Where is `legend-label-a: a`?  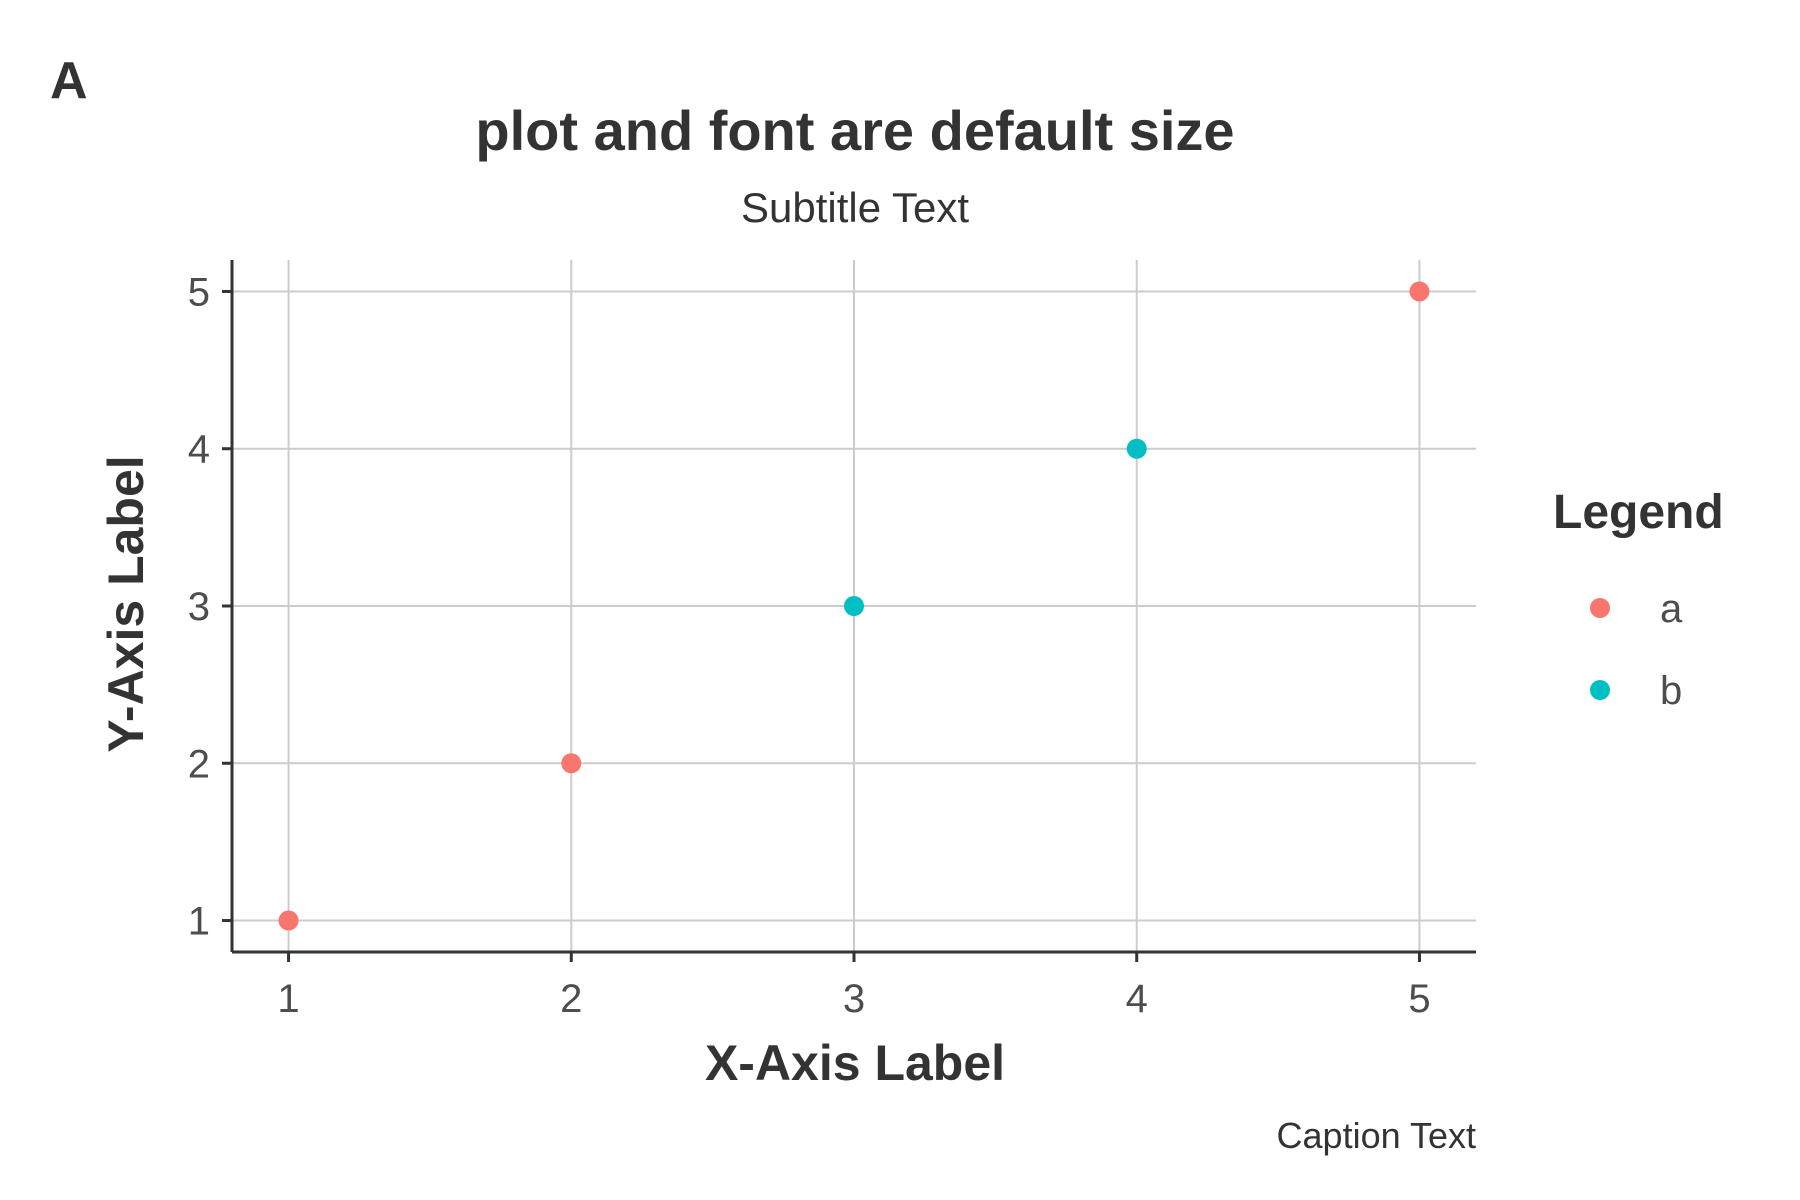
legend-label-a: a is located at coordinates (1671, 609).